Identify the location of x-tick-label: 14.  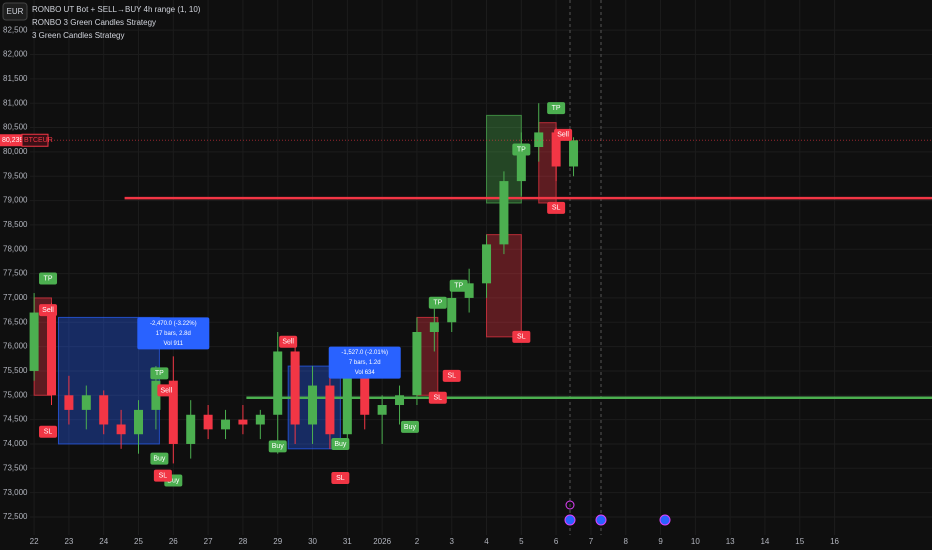
(764, 541).